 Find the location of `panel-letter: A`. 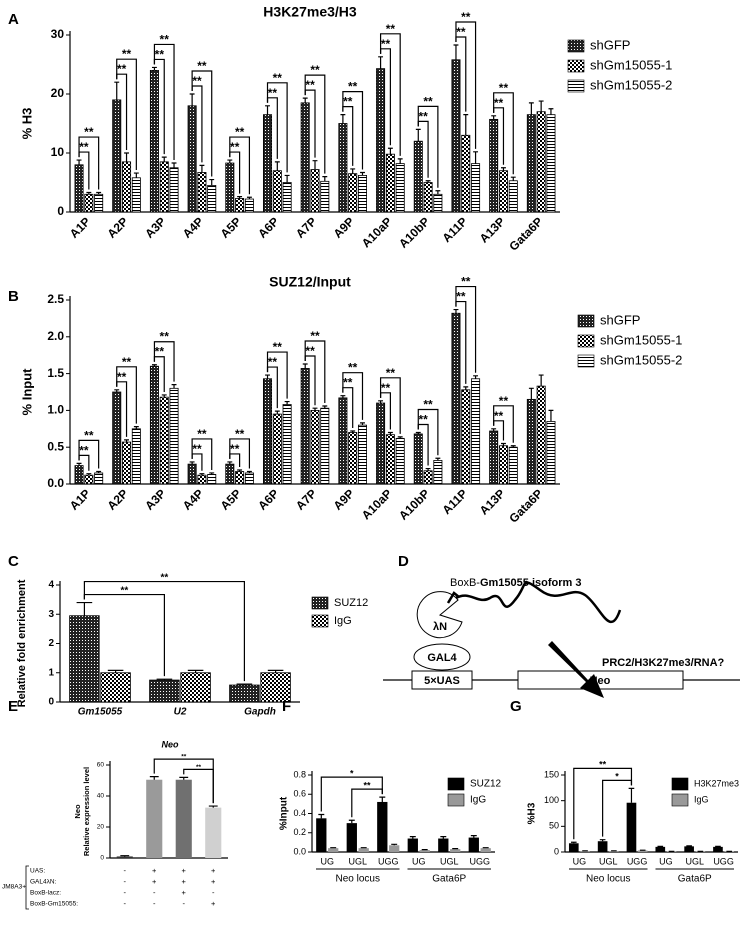

panel-letter: A is located at coordinates (13, 19).